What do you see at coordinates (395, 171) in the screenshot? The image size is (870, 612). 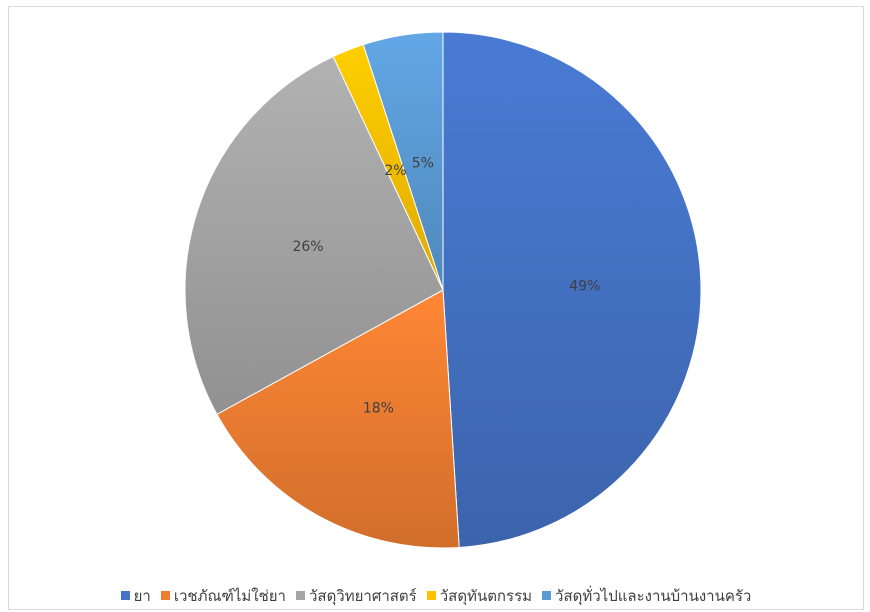 I see `data-label-3: 2%` at bounding box center [395, 171].